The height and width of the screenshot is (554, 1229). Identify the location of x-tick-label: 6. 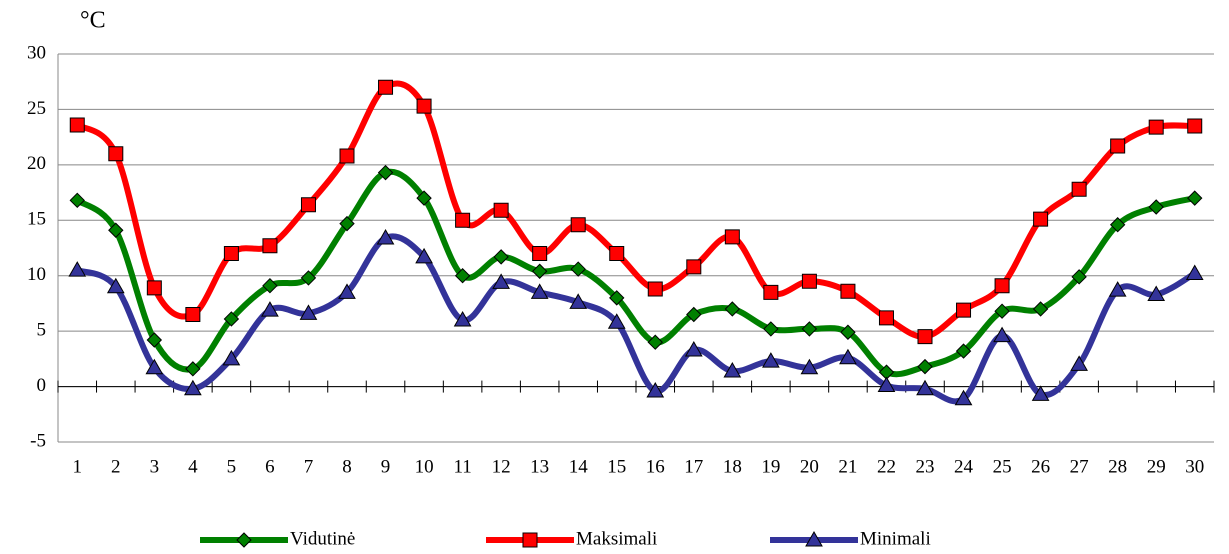
(270, 466).